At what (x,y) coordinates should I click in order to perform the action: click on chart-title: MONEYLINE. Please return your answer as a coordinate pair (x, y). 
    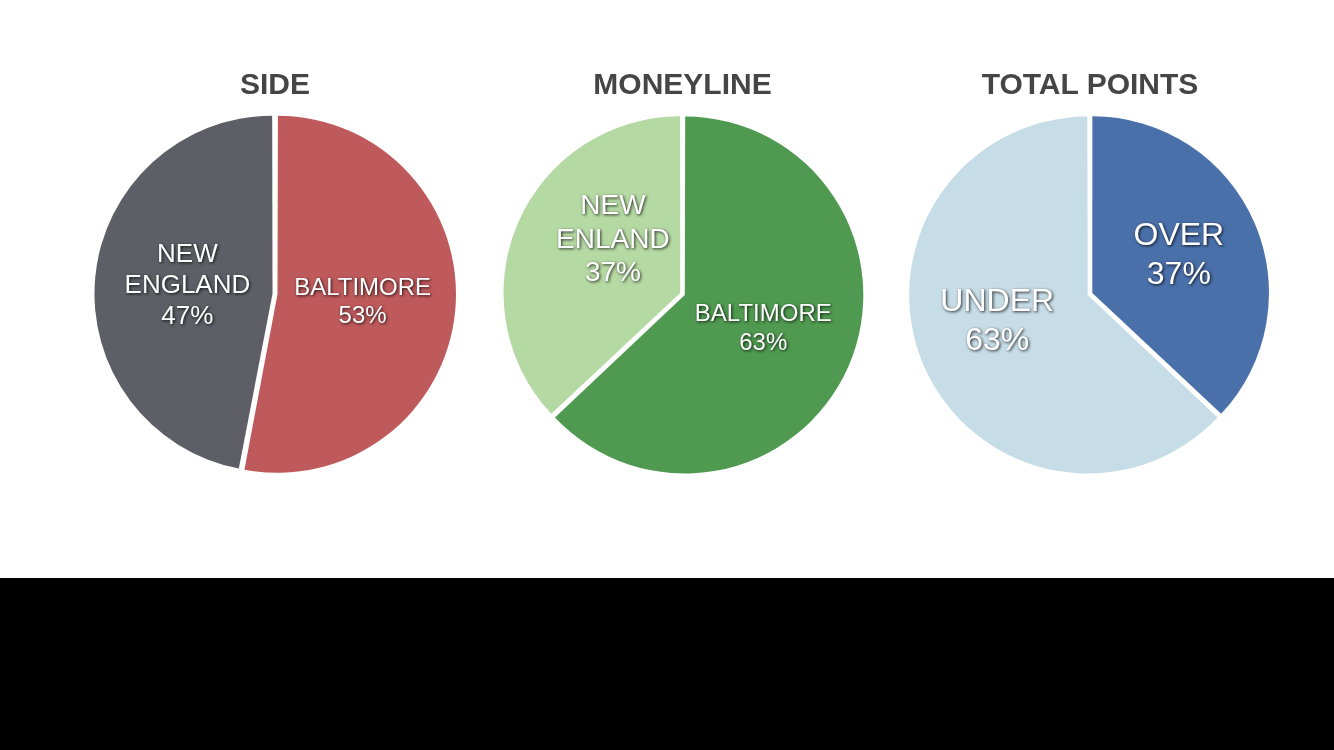
    Looking at the image, I should click on (682, 84).